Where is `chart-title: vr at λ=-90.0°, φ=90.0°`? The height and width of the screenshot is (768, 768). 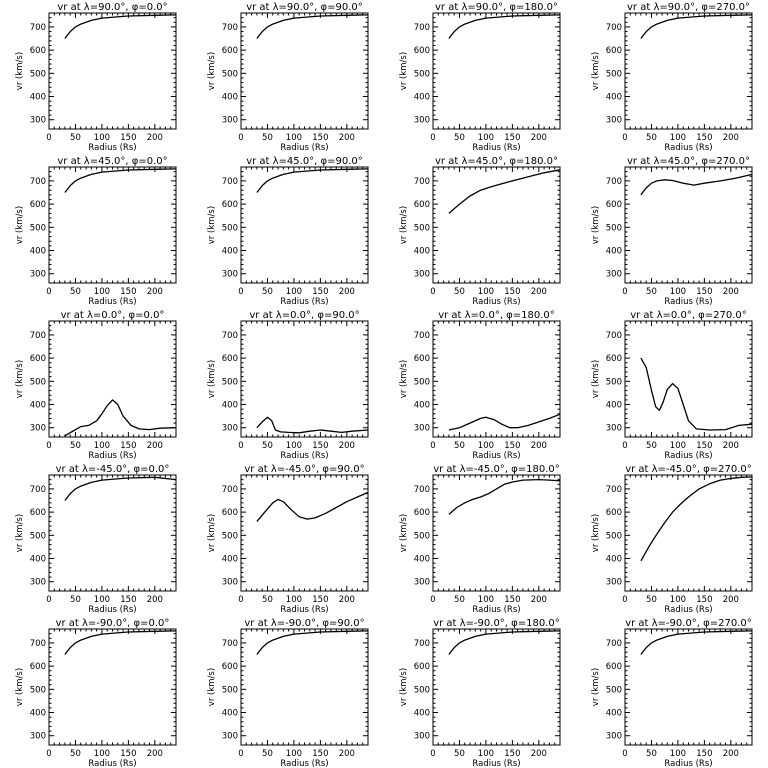
chart-title: vr at λ=-90.0°, φ=90.0° is located at coordinates (304, 623).